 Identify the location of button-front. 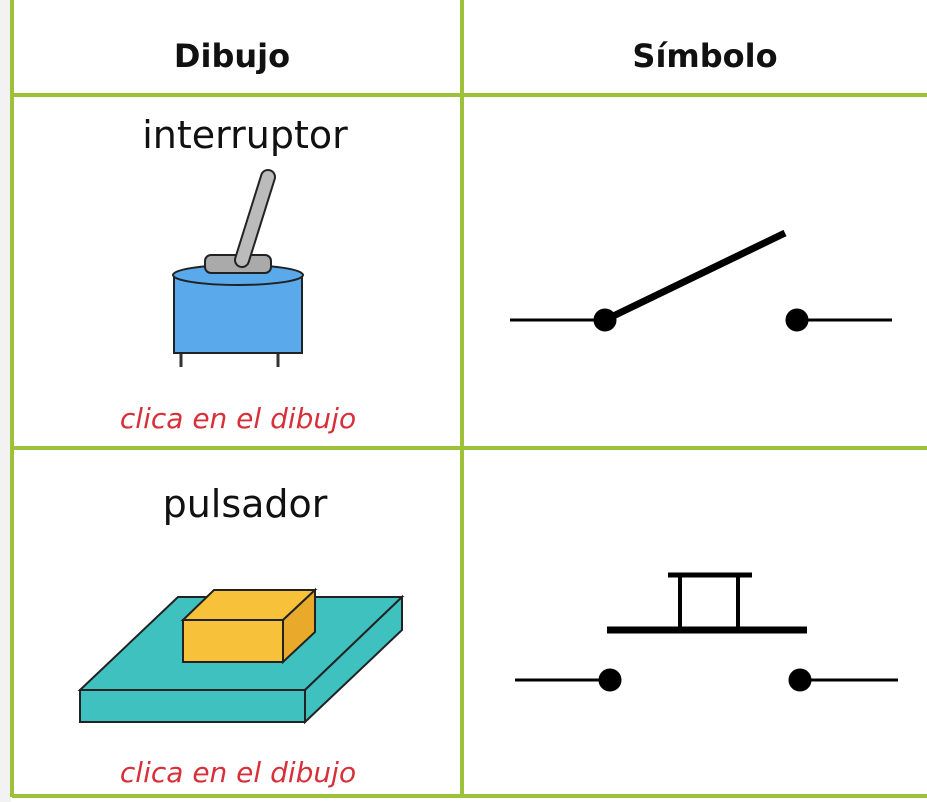
(233, 641).